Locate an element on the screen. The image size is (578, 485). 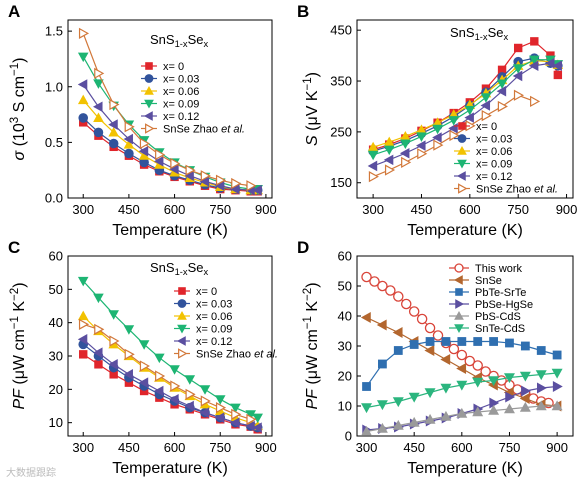
series-x012 is located at coordinates (169, 137).